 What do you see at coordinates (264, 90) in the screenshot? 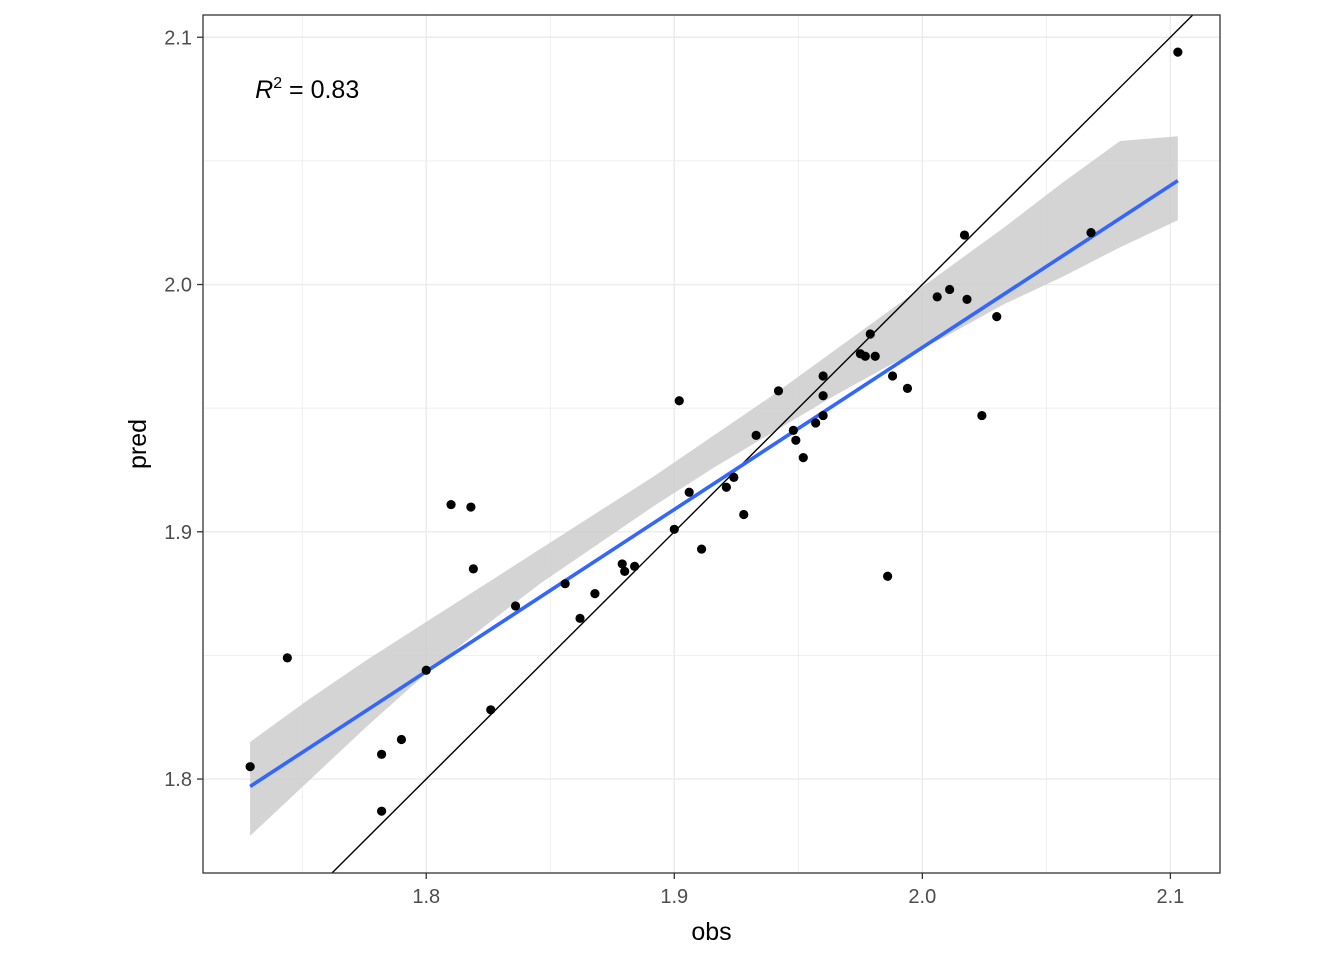
I see `r-symbol: R` at bounding box center [264, 90].